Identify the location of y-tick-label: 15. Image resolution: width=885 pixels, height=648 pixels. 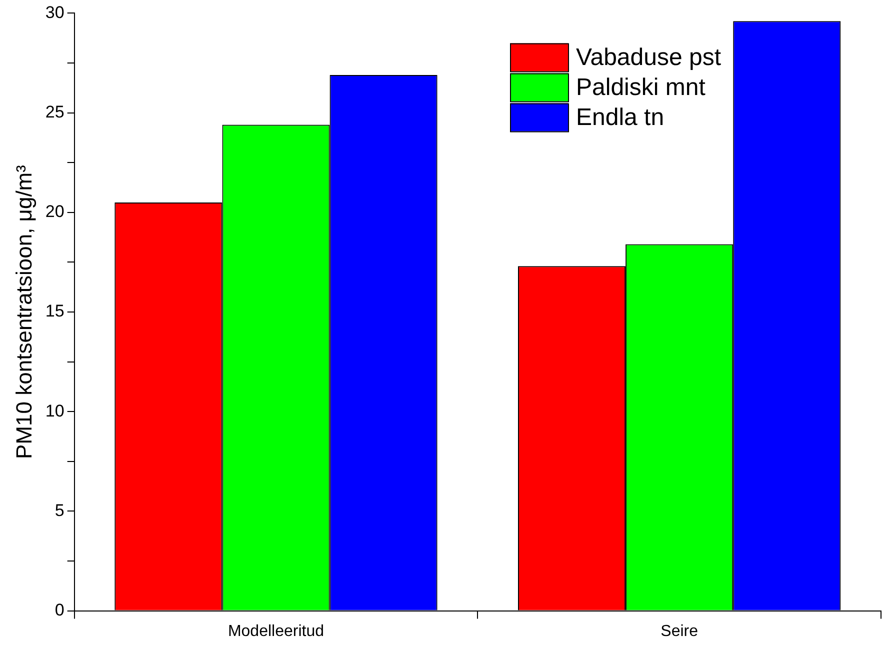
(54, 311).